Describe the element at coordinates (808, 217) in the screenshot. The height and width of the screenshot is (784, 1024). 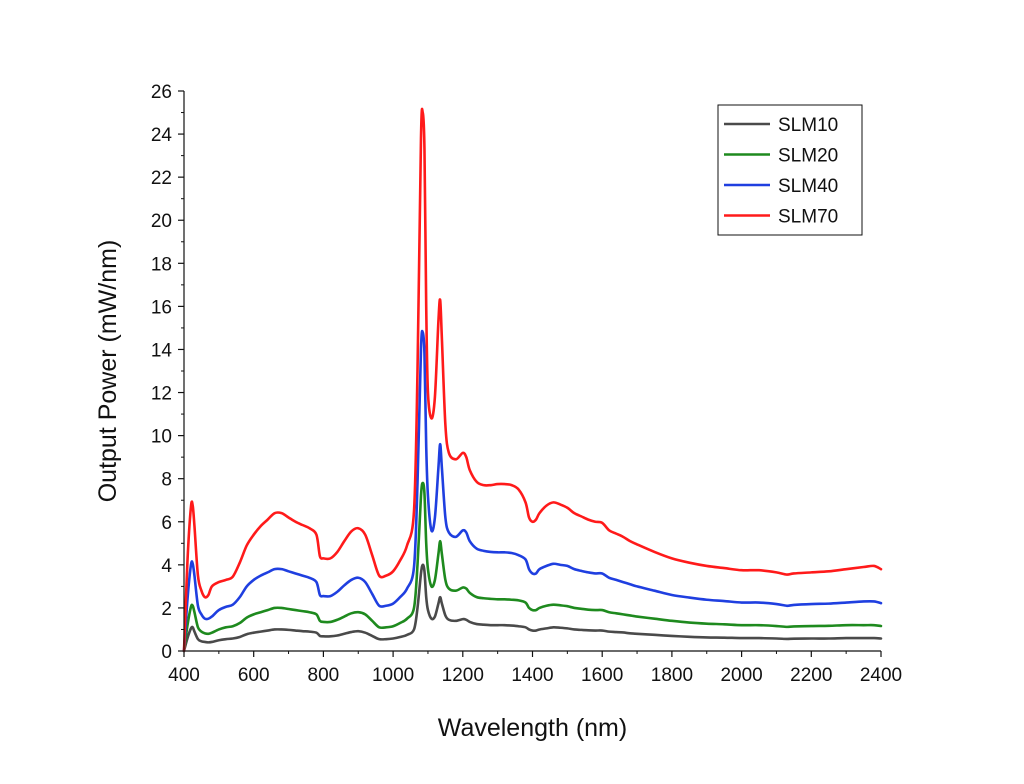
I see `legend-label-slm70: SLM70` at that location.